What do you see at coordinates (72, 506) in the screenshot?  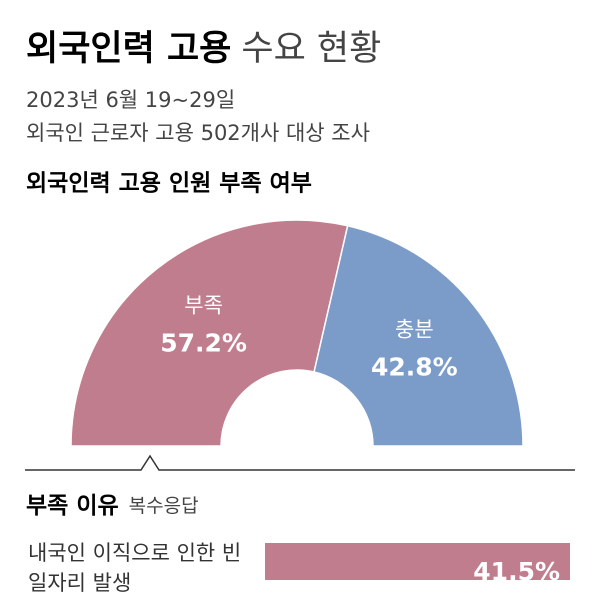 I see `bar-title: 부족 이유` at bounding box center [72, 506].